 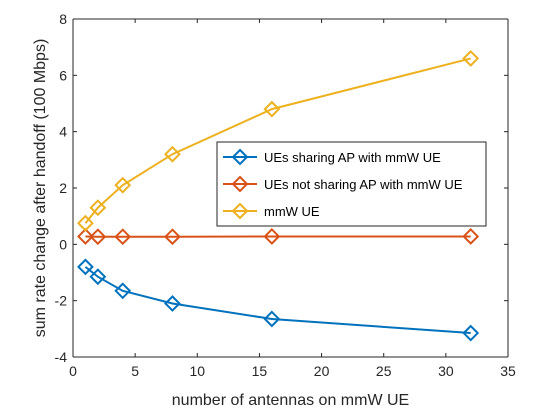 What do you see at coordinates (61, 357) in the screenshot?
I see `y-tick-label: -4` at bounding box center [61, 357].